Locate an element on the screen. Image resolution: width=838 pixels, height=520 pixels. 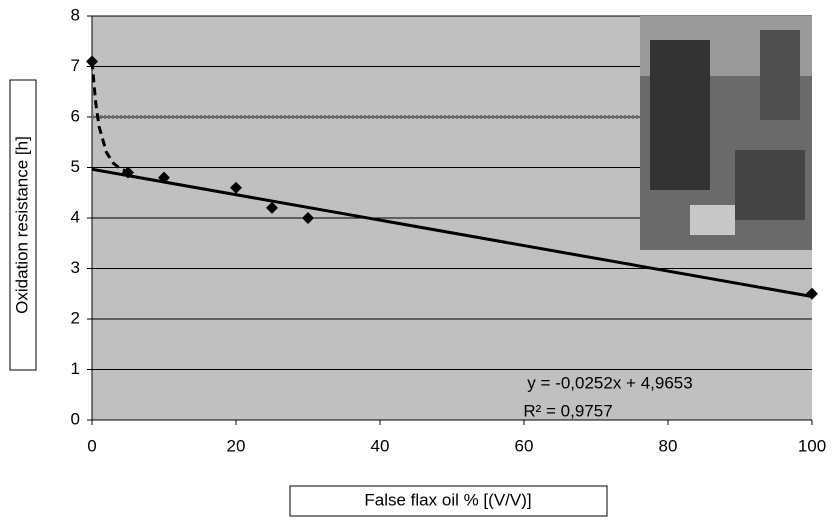
y-axis-label: Oxidation resistance [h] is located at coordinates (21, 225).